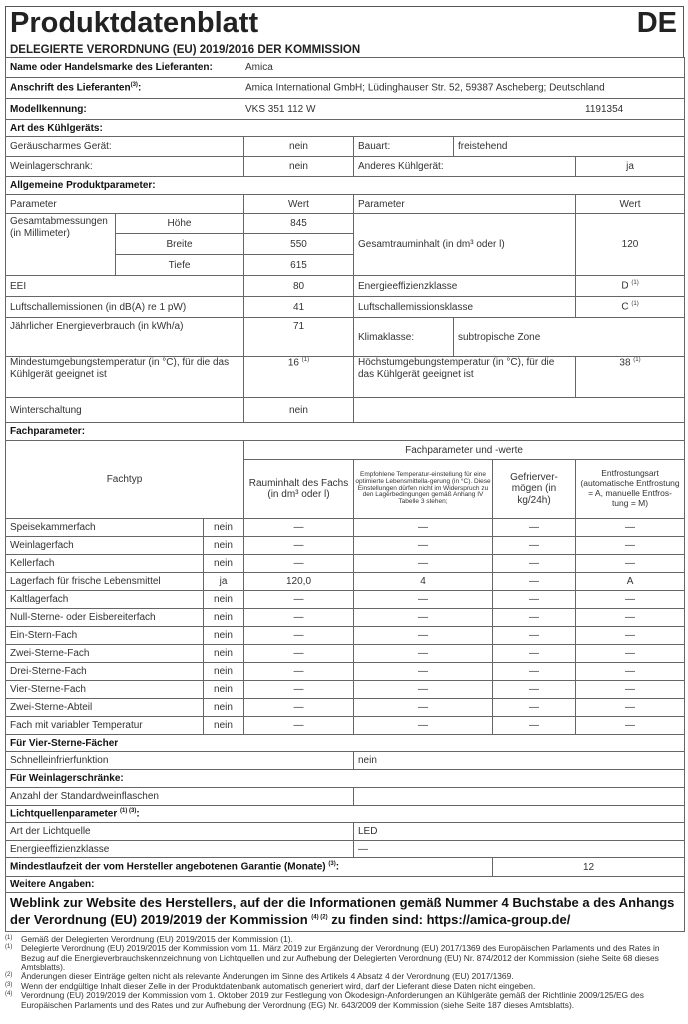 This screenshot has width=688, height=1024. What do you see at coordinates (179, 831) in the screenshot?
I see `label: Art der Lichtquelle` at bounding box center [179, 831].